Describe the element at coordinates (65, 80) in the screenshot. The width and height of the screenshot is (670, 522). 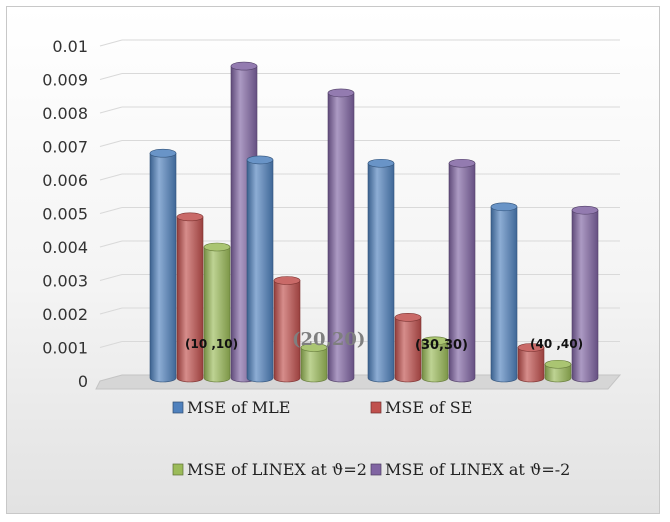
I see `y-tick-label: 0.009` at that location.